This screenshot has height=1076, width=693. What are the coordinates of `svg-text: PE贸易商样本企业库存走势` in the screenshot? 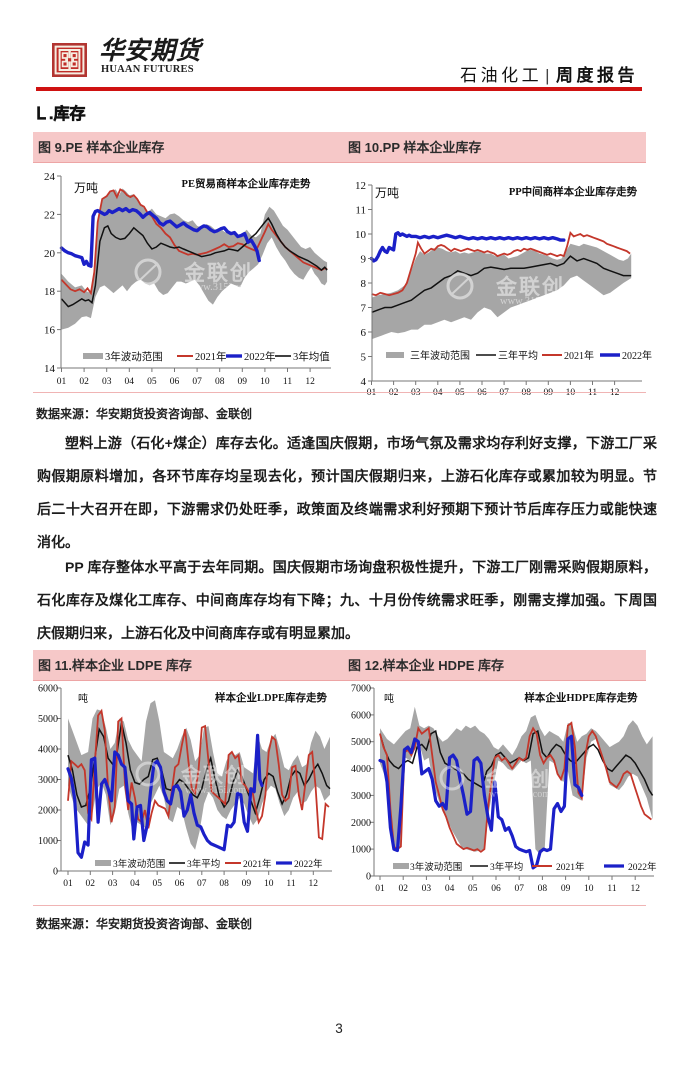 It's located at (246, 183).